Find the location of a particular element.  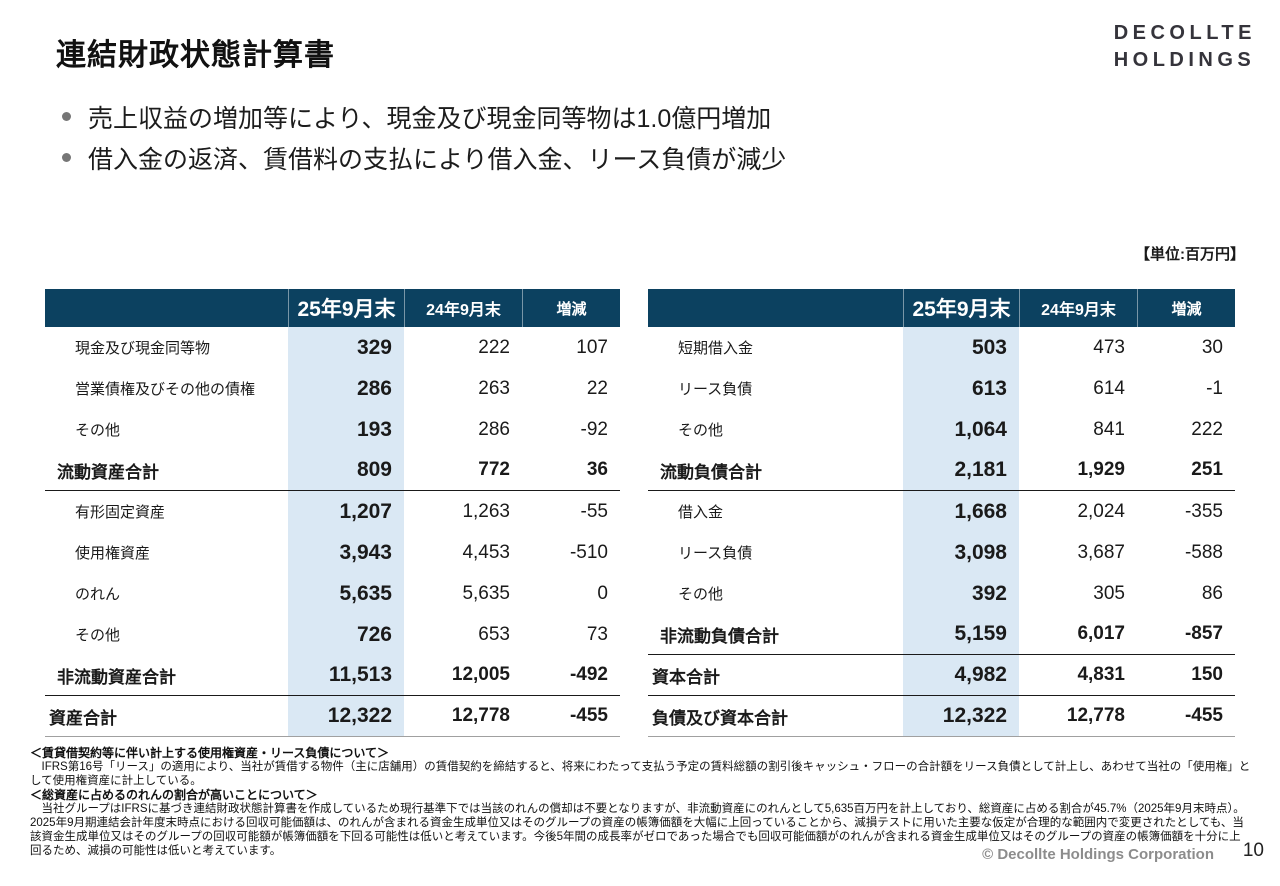

bullet-item: 借入金の返済、賃借料の支払により借入金、リース負債が減少 is located at coordinates (424, 157).